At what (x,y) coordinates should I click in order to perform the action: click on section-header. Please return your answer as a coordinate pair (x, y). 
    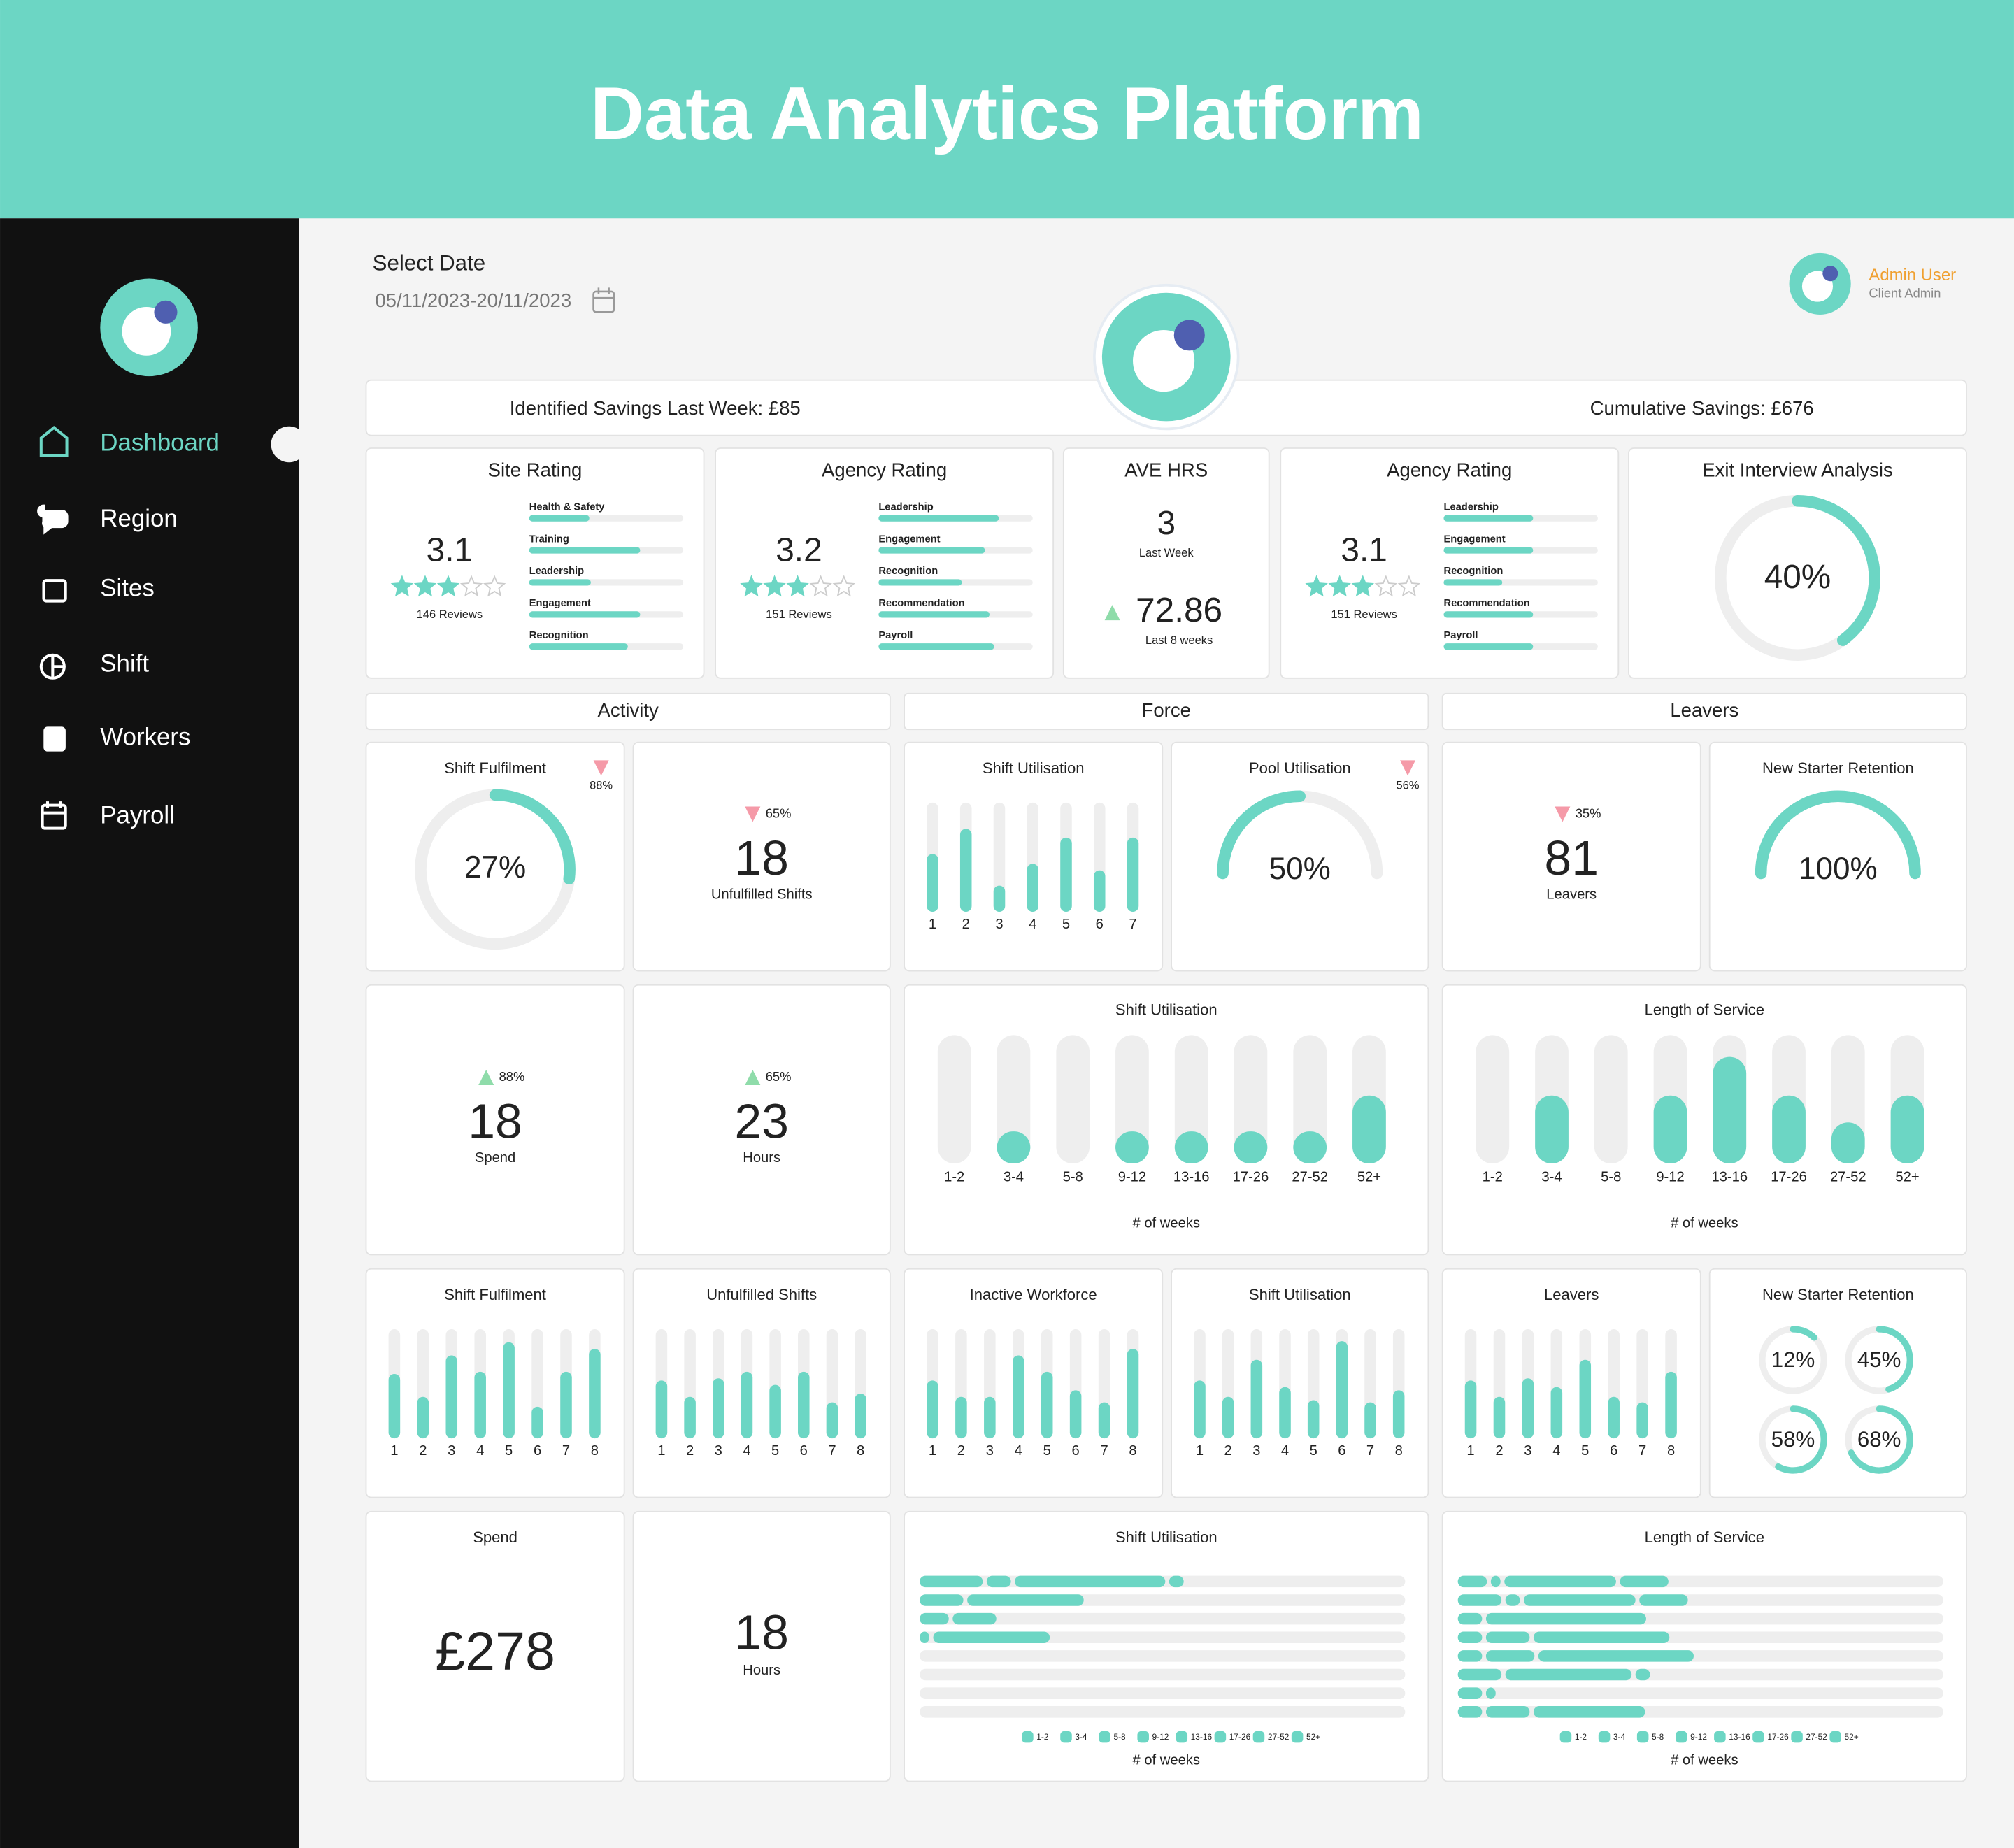
    Looking at the image, I should click on (1704, 711).